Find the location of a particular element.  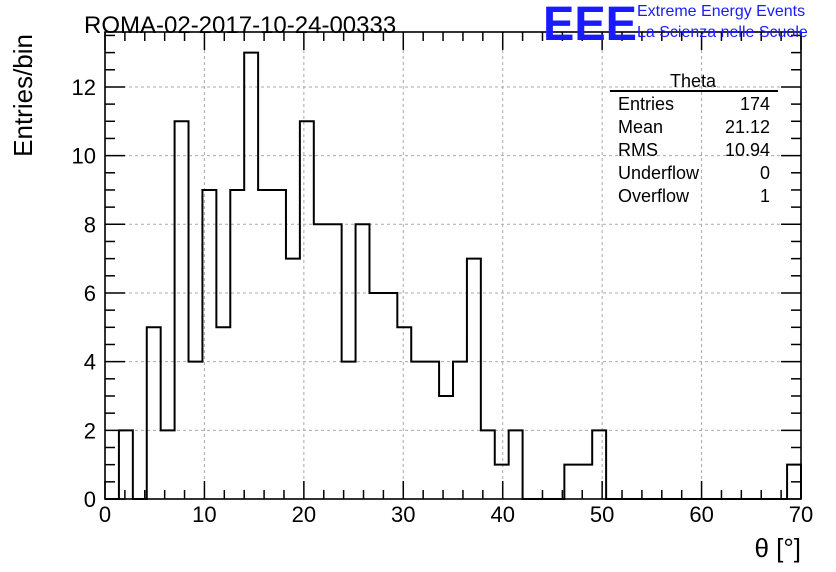

x-tick-label: 0 is located at coordinates (105, 514).